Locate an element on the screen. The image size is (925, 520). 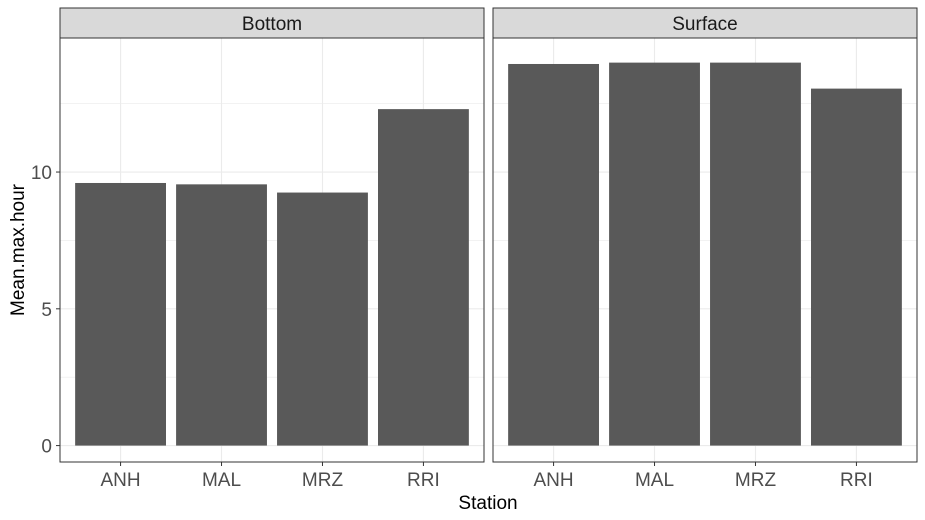
y-tick-label: 0 is located at coordinates (46, 447).